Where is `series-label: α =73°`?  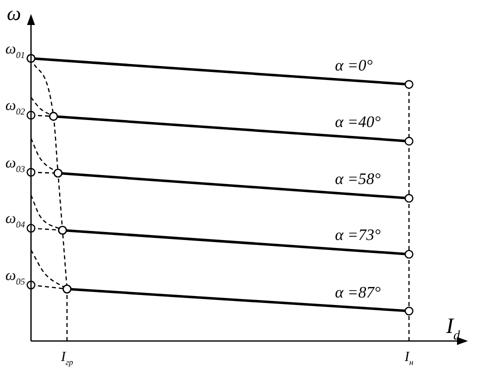 series-label: α =73° is located at coordinates (358, 235).